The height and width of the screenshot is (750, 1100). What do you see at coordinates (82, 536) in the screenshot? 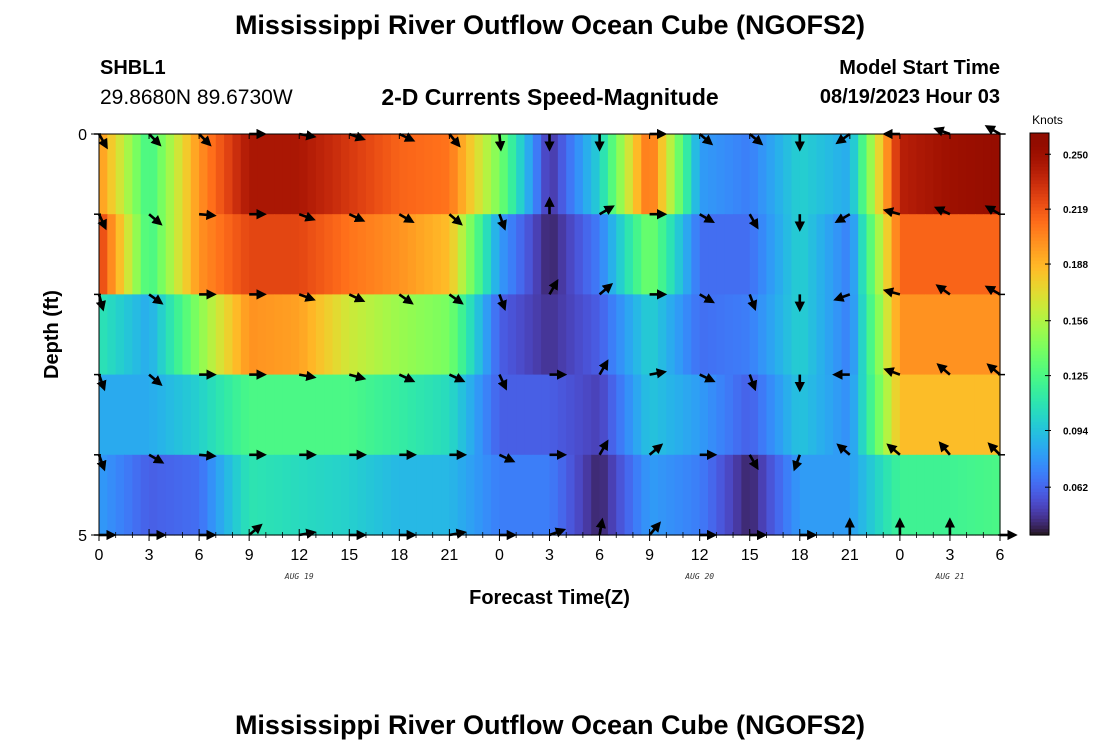
I see `y-tick-label: 5` at bounding box center [82, 536].